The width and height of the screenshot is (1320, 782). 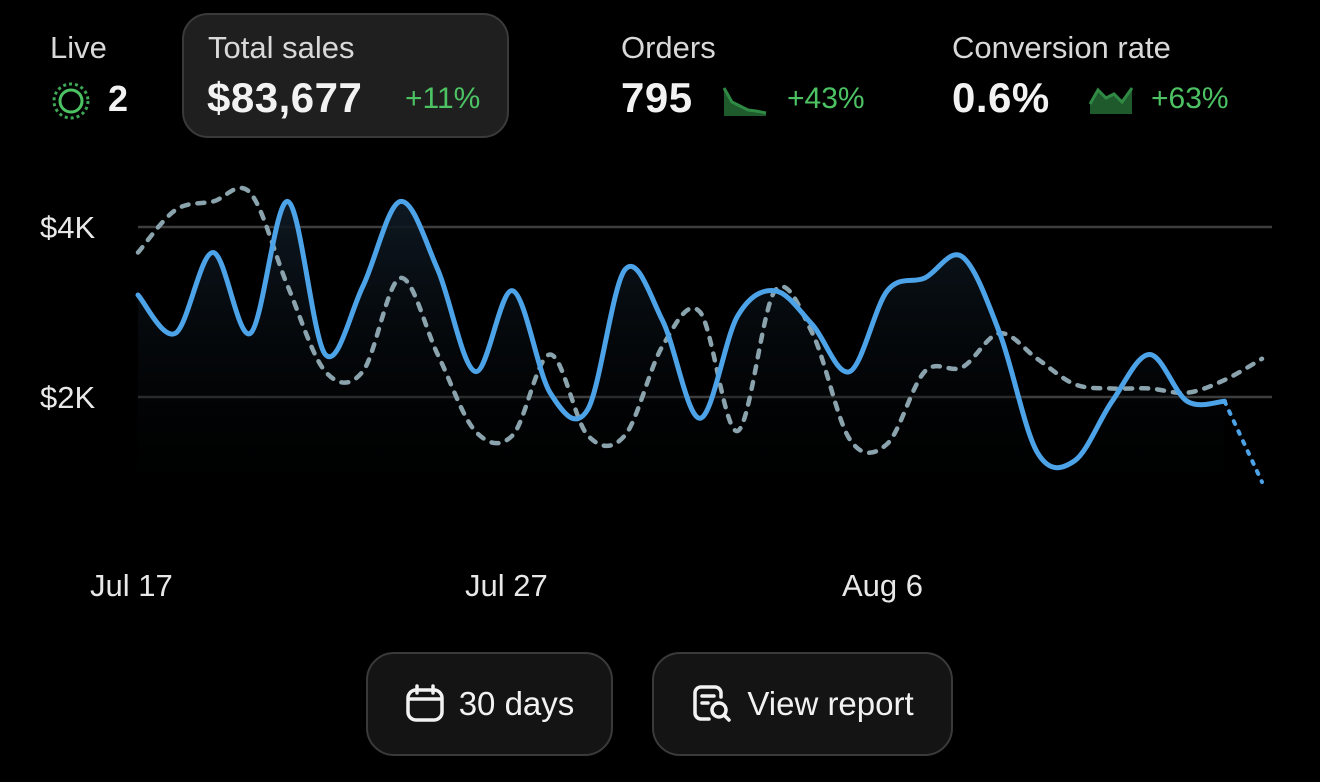 What do you see at coordinates (71, 101) in the screenshot?
I see `live-pulse-icon` at bounding box center [71, 101].